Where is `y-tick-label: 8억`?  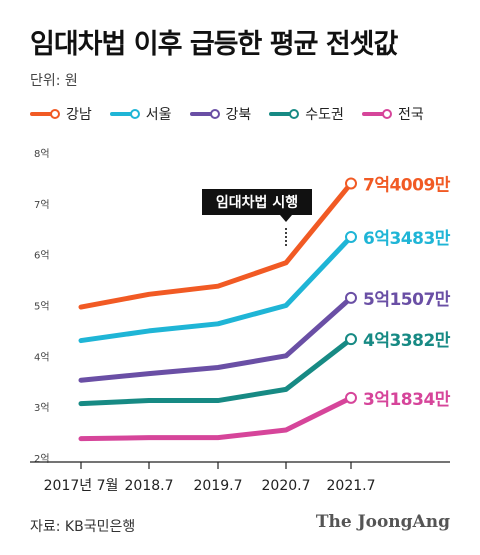
y-tick-label: 8억 is located at coordinates (42, 154).